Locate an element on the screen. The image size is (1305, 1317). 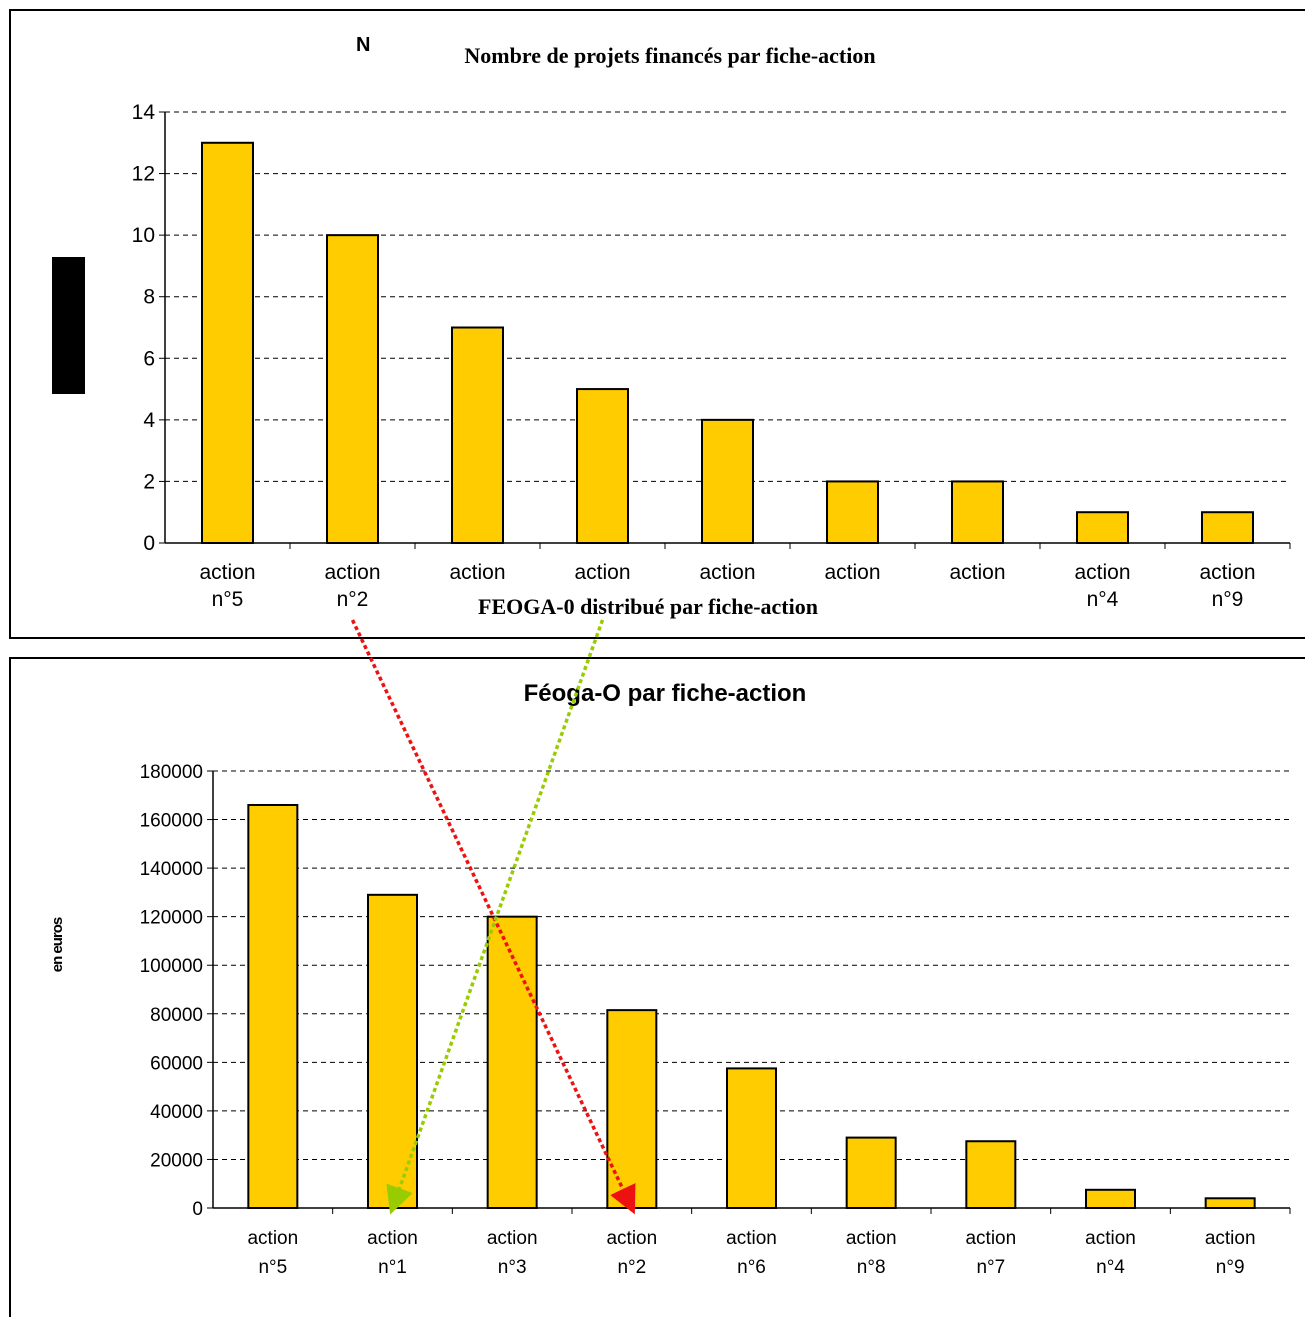
chart2-x-label-number: n°4 is located at coordinates (1110, 1267).